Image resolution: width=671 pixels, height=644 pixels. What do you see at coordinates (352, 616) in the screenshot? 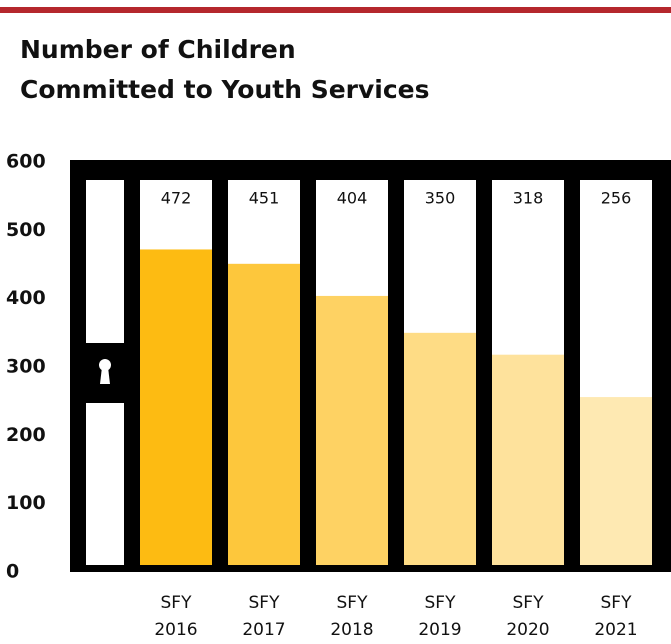
I see `x-tick-label: SFY 2018` at bounding box center [352, 616].